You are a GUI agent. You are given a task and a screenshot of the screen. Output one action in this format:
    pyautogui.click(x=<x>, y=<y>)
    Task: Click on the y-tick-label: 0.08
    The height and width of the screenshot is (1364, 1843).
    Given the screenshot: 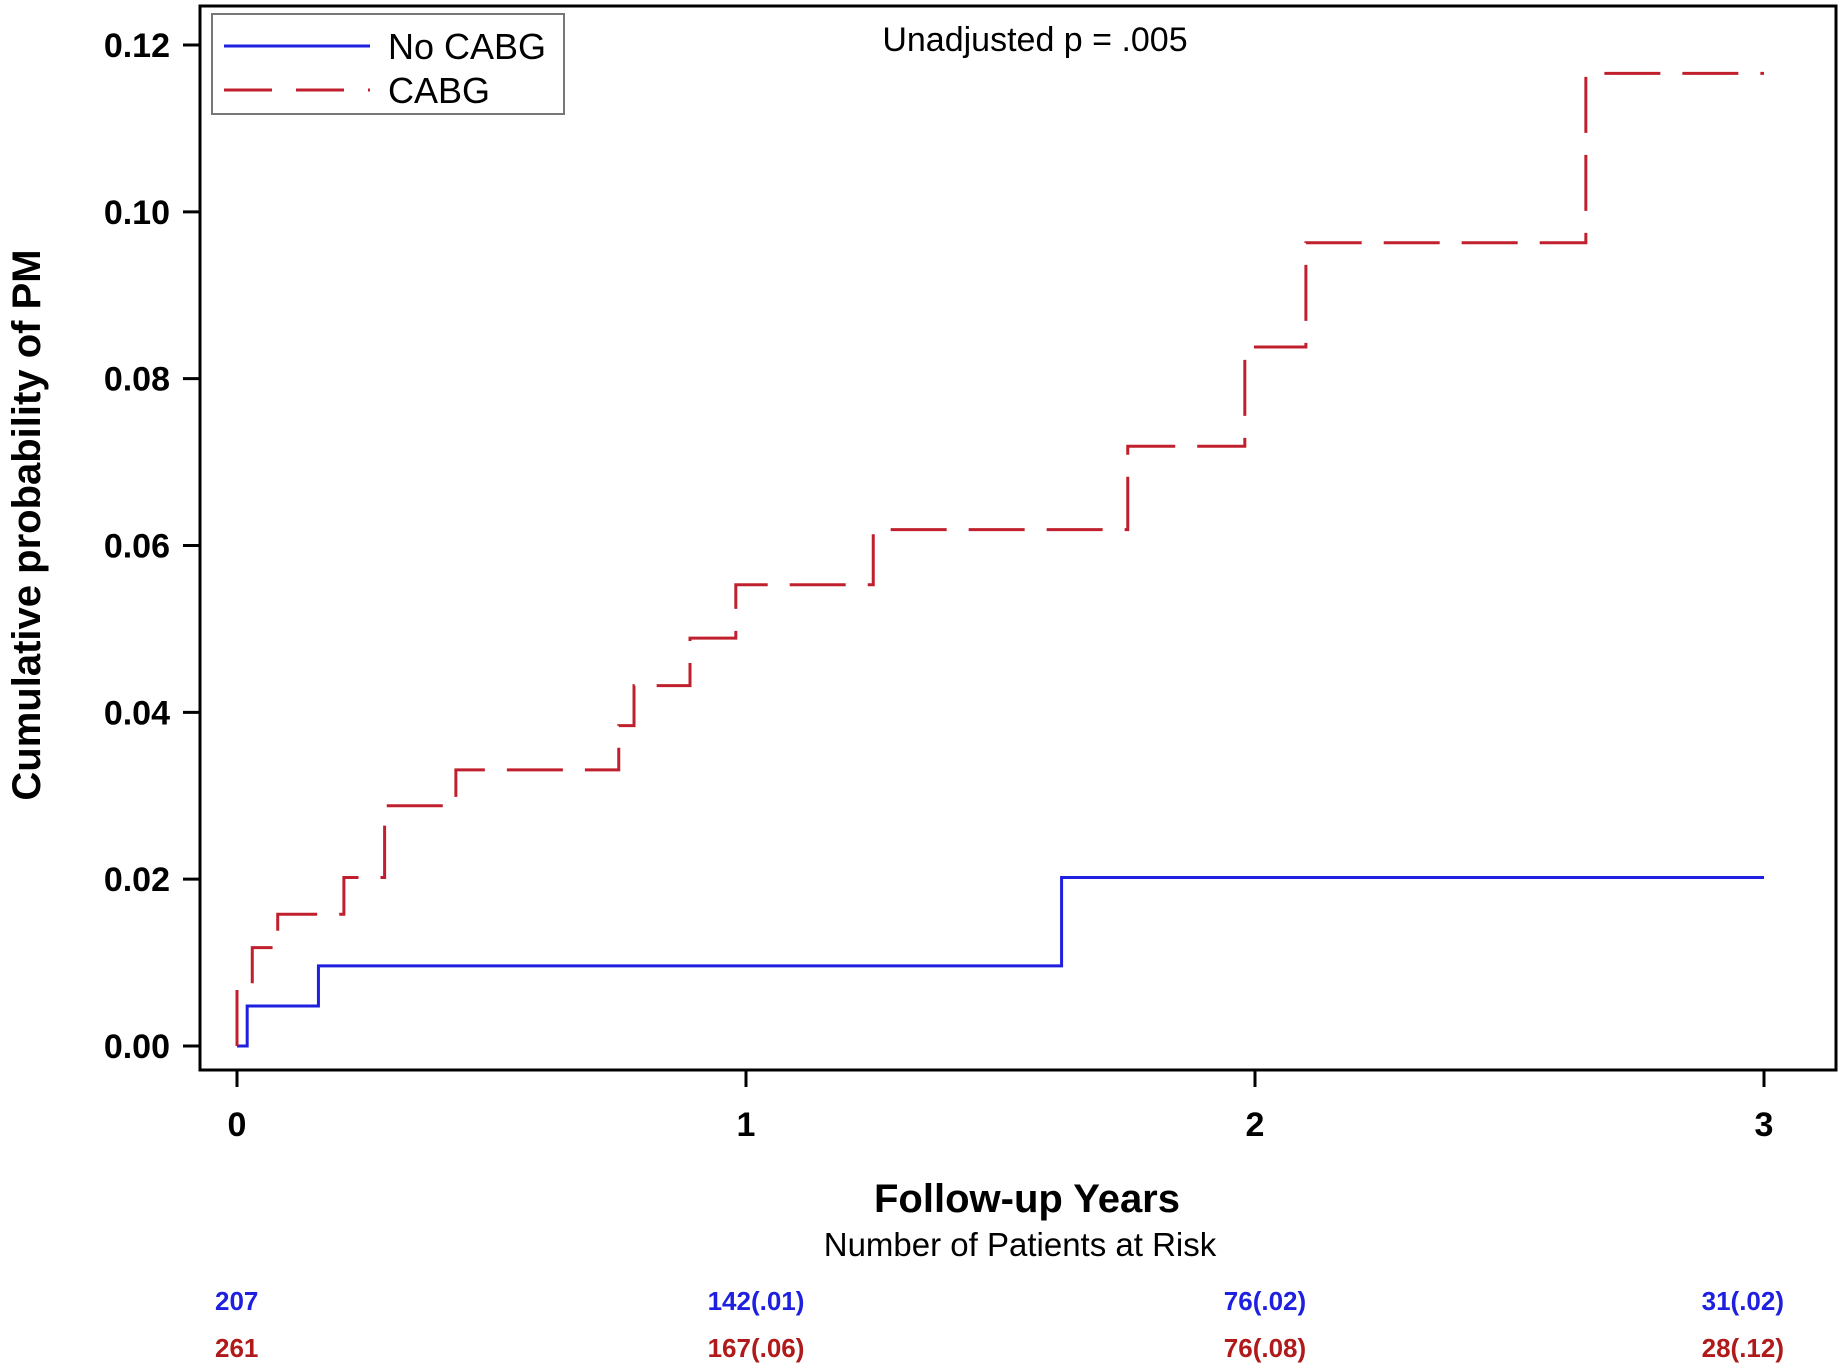 What is the action you would take?
    pyautogui.click(x=137, y=380)
    